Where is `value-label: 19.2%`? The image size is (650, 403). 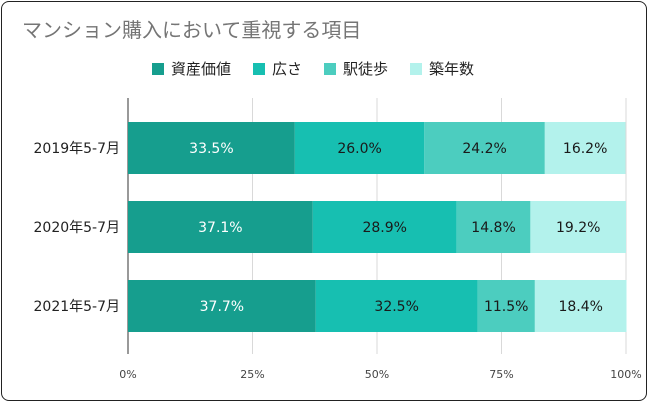
value-label: 19.2% is located at coordinates (578, 228).